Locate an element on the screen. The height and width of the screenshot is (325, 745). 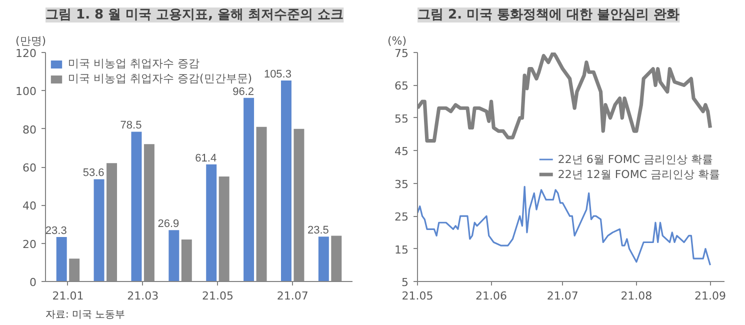
y-tick-label: 35 is located at coordinates (401, 184).